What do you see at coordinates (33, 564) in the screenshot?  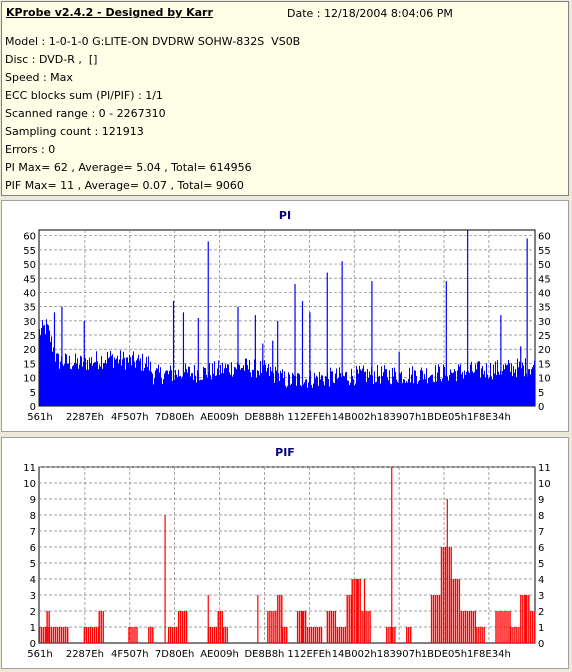 I see `y-tick-label-left: 5` at bounding box center [33, 564].